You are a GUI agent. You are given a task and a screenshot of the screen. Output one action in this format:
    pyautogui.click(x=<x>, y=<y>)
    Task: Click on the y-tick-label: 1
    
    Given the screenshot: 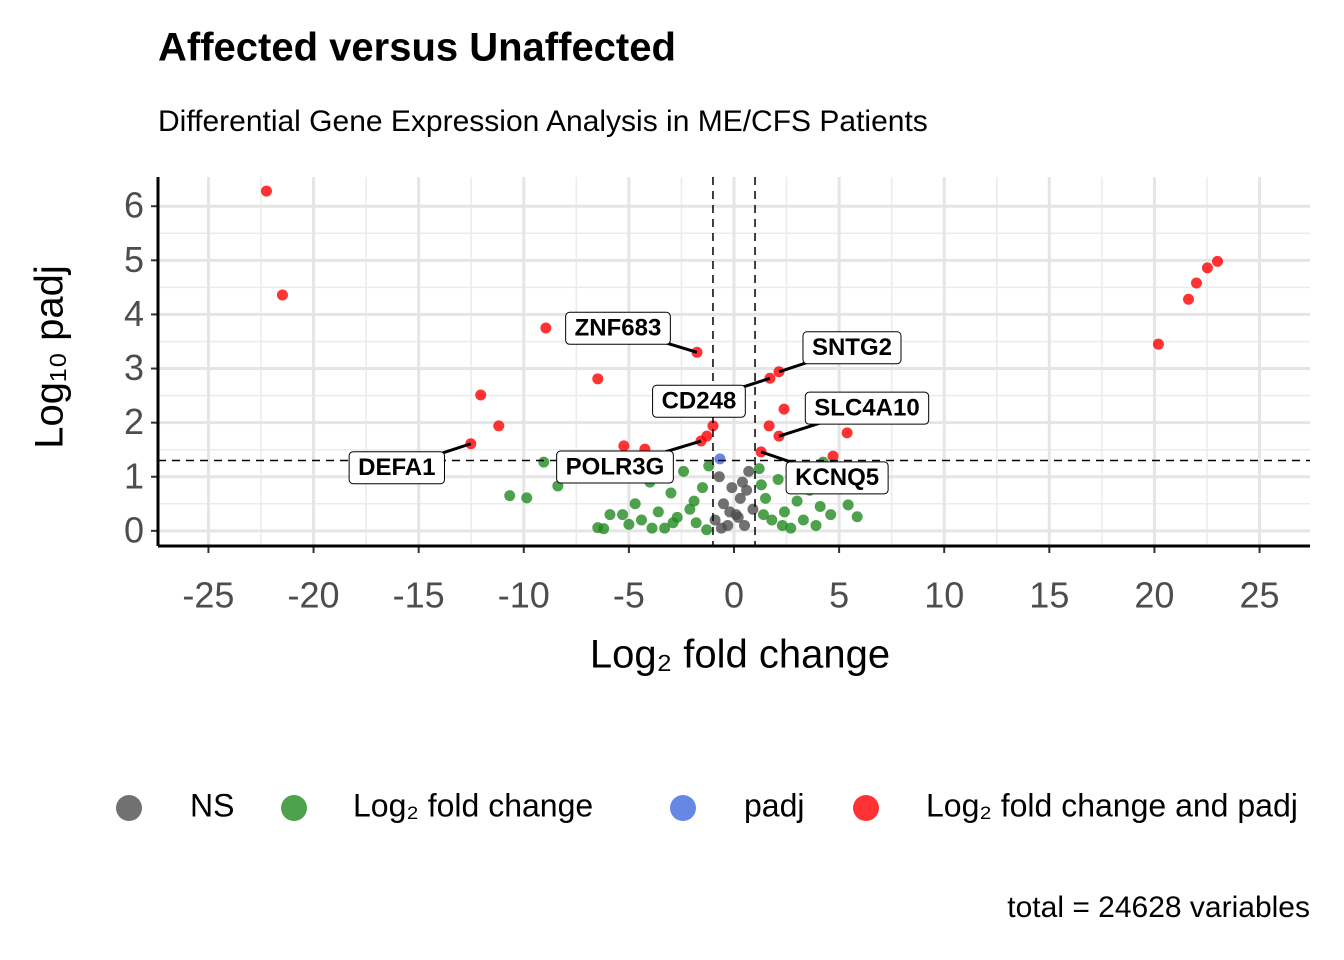 What is the action you would take?
    pyautogui.click(x=134, y=475)
    